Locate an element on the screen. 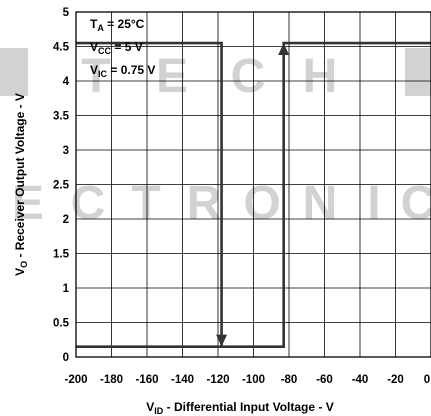 This screenshot has width=431, height=416. y-tick-label: 3.5 is located at coordinates (61, 117).